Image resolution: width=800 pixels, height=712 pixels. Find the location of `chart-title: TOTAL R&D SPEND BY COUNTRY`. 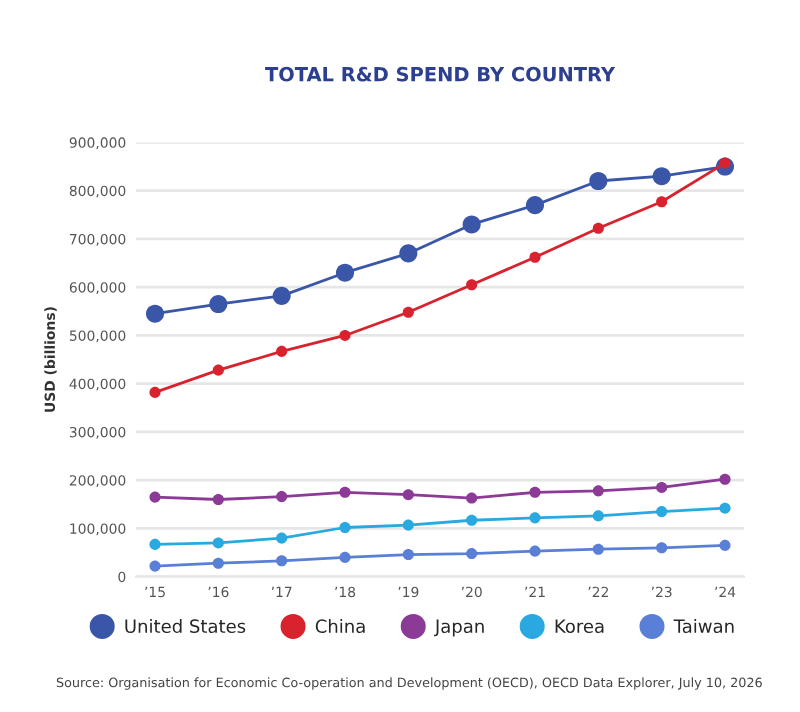

chart-title: TOTAL R&D SPEND BY COUNTRY is located at coordinates (440, 74).